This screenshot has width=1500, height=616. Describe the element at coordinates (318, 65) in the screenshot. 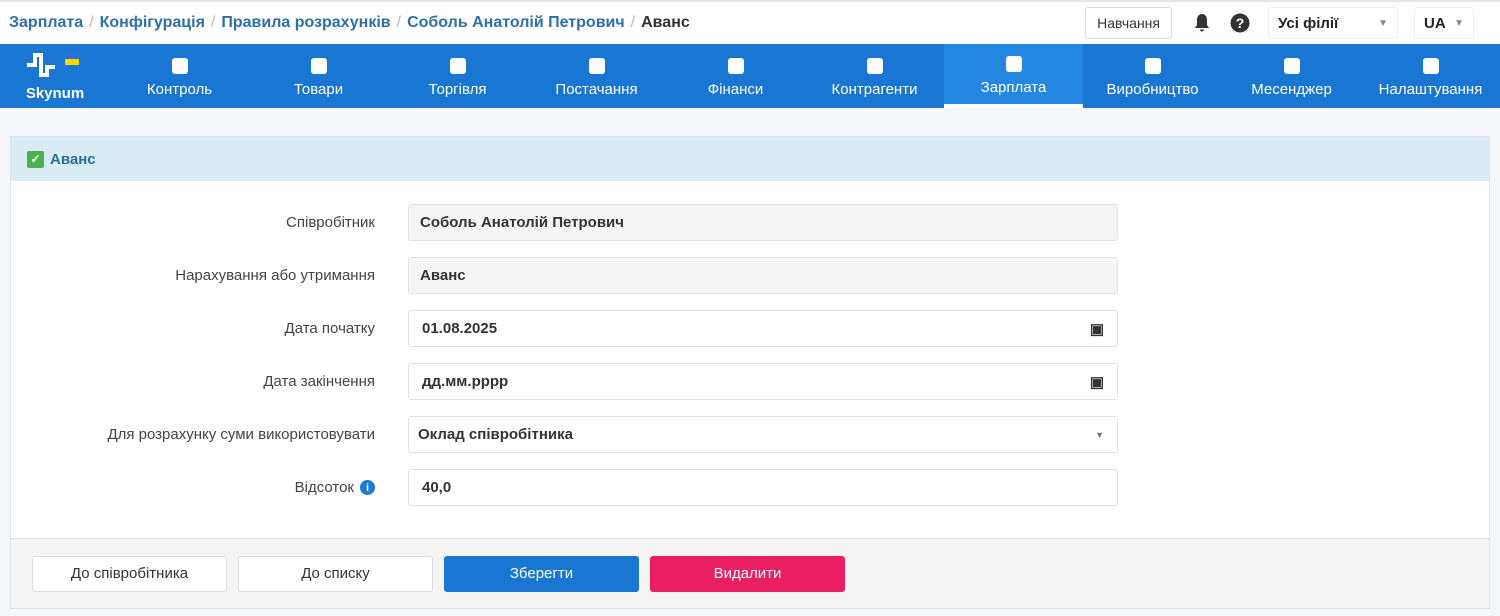

I see `tag-icon` at that location.